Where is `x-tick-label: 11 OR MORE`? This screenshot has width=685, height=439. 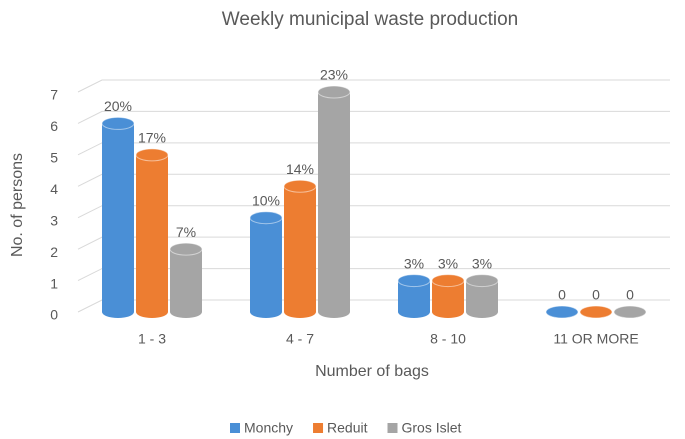 x-tick-label: 11 OR MORE is located at coordinates (595, 339).